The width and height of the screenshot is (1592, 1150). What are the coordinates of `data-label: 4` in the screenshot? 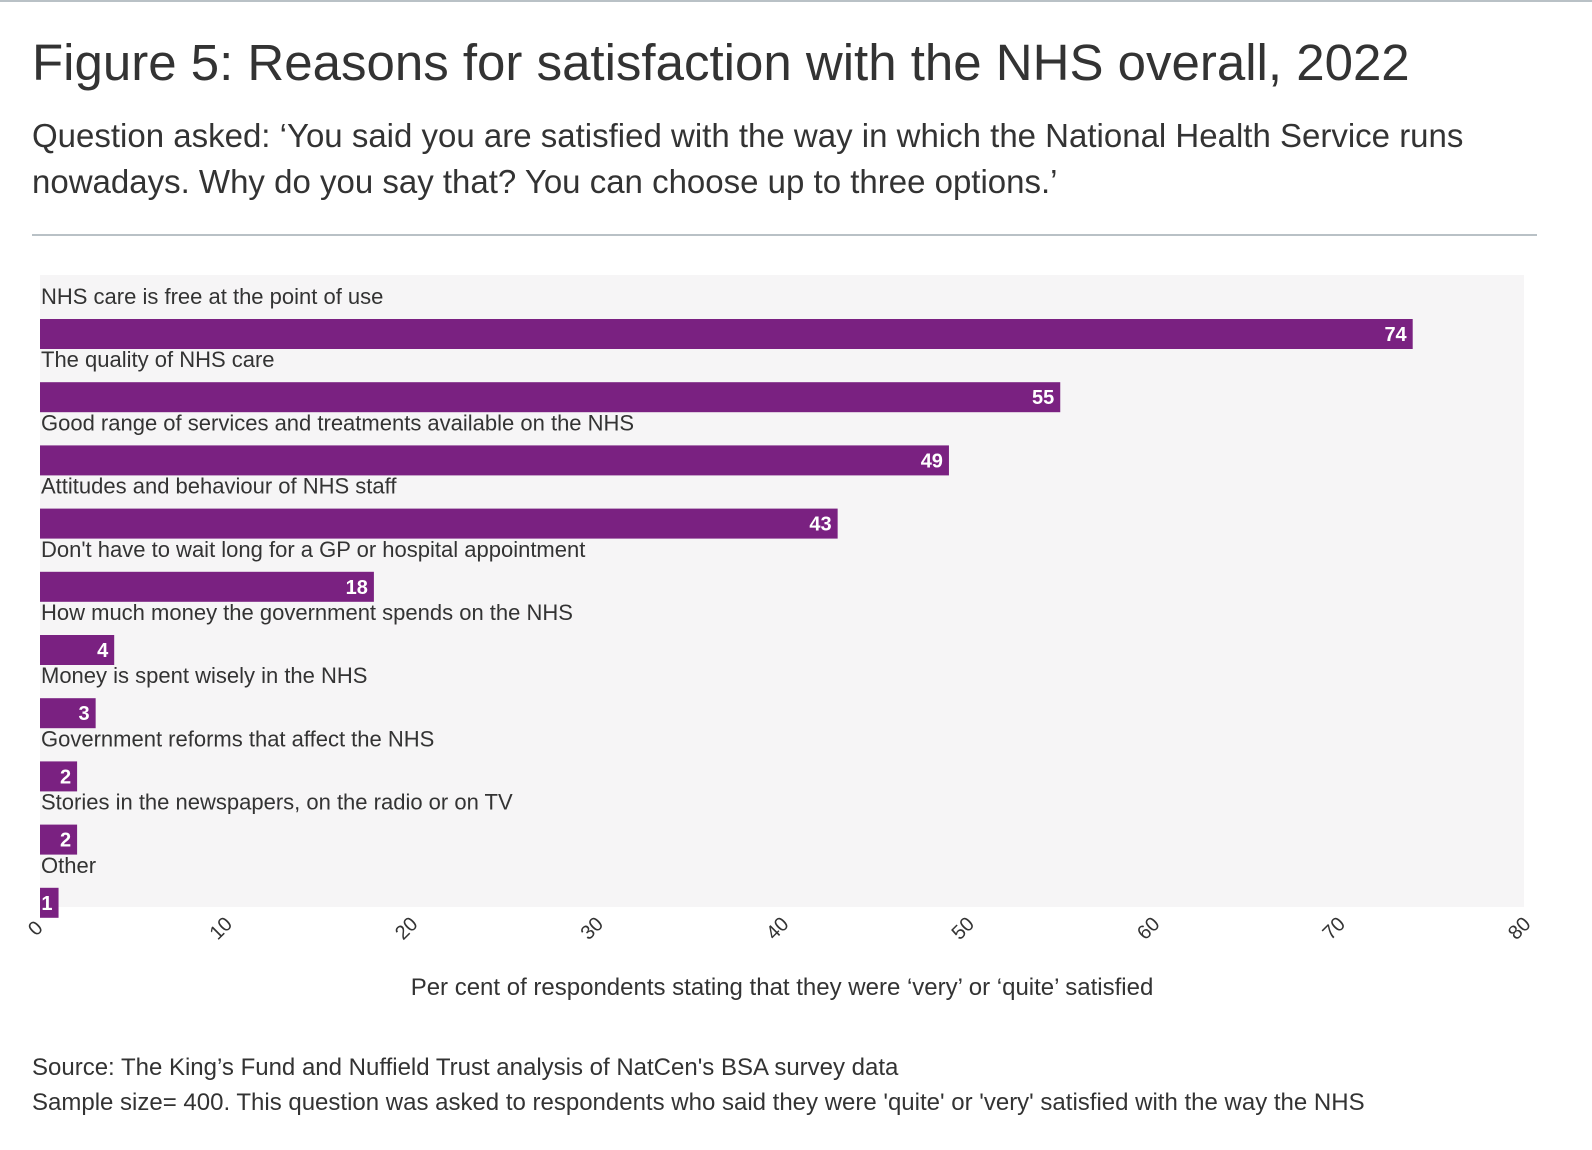 It's located at (103, 651).